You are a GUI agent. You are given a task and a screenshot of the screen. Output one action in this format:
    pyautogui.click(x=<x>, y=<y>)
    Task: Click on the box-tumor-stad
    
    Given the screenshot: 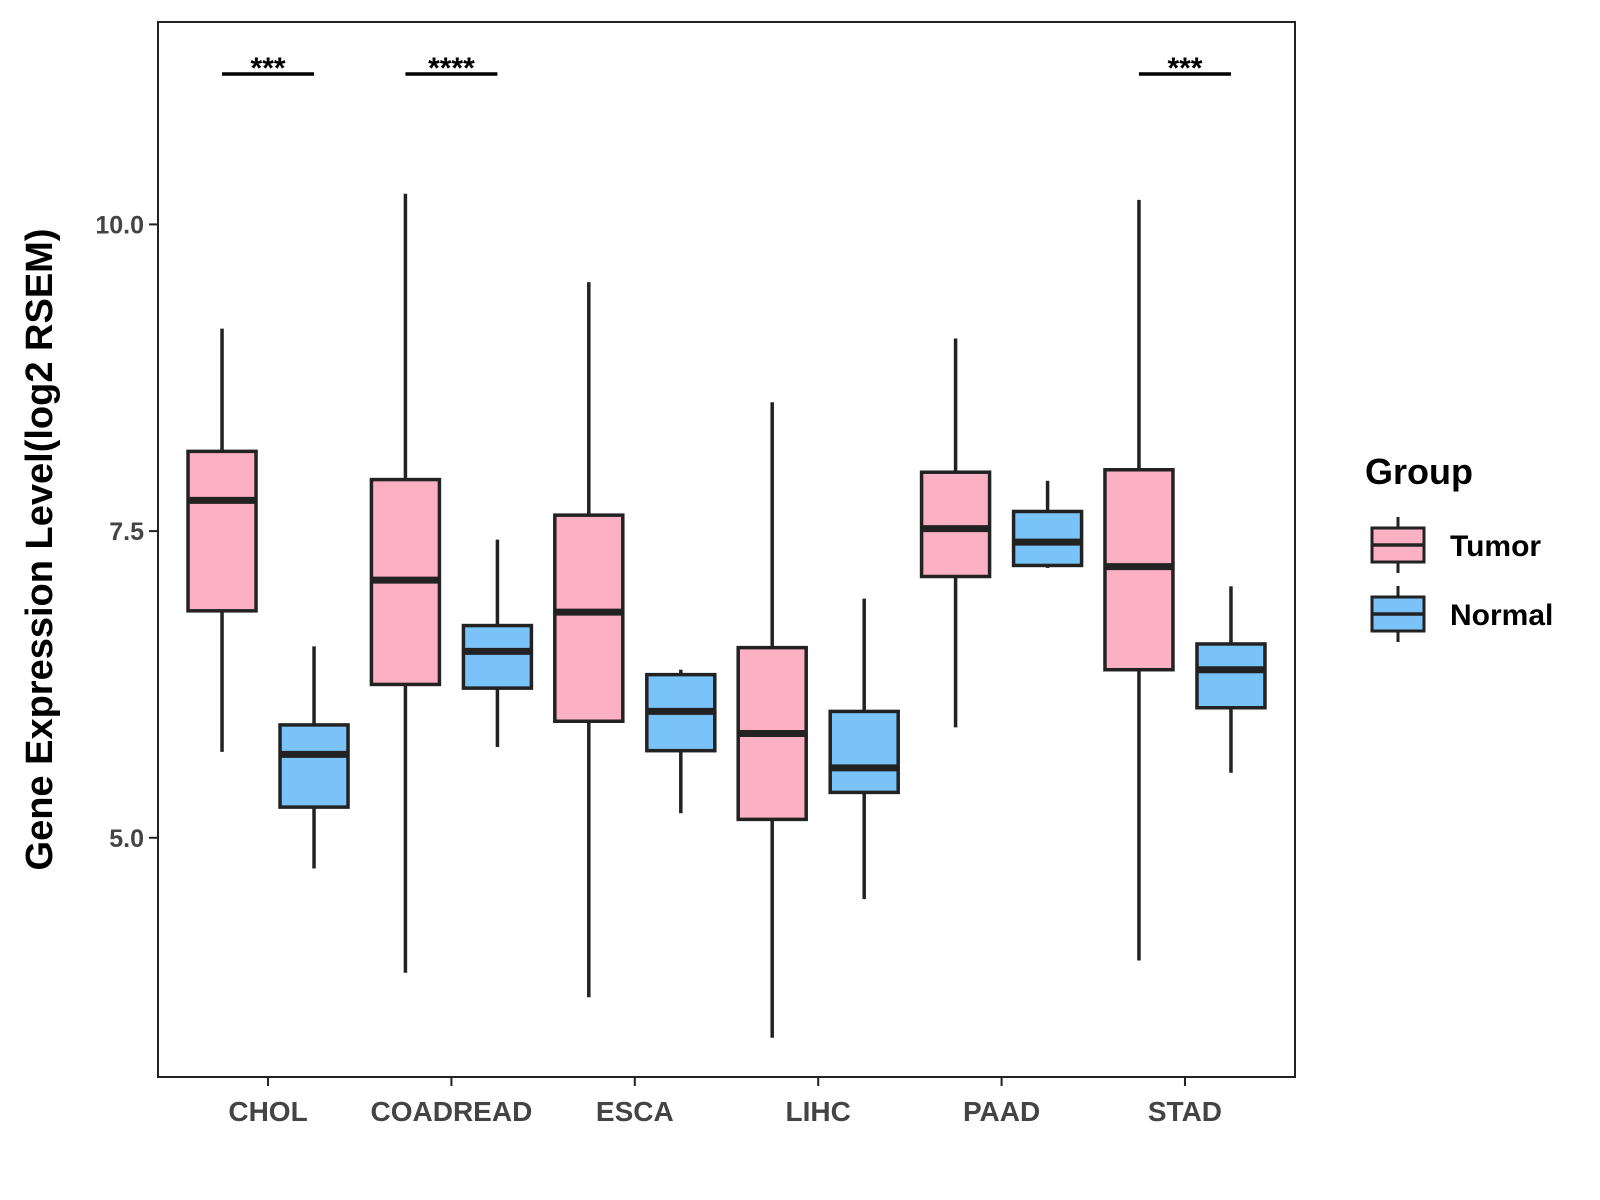 What is the action you would take?
    pyautogui.click(x=1139, y=580)
    